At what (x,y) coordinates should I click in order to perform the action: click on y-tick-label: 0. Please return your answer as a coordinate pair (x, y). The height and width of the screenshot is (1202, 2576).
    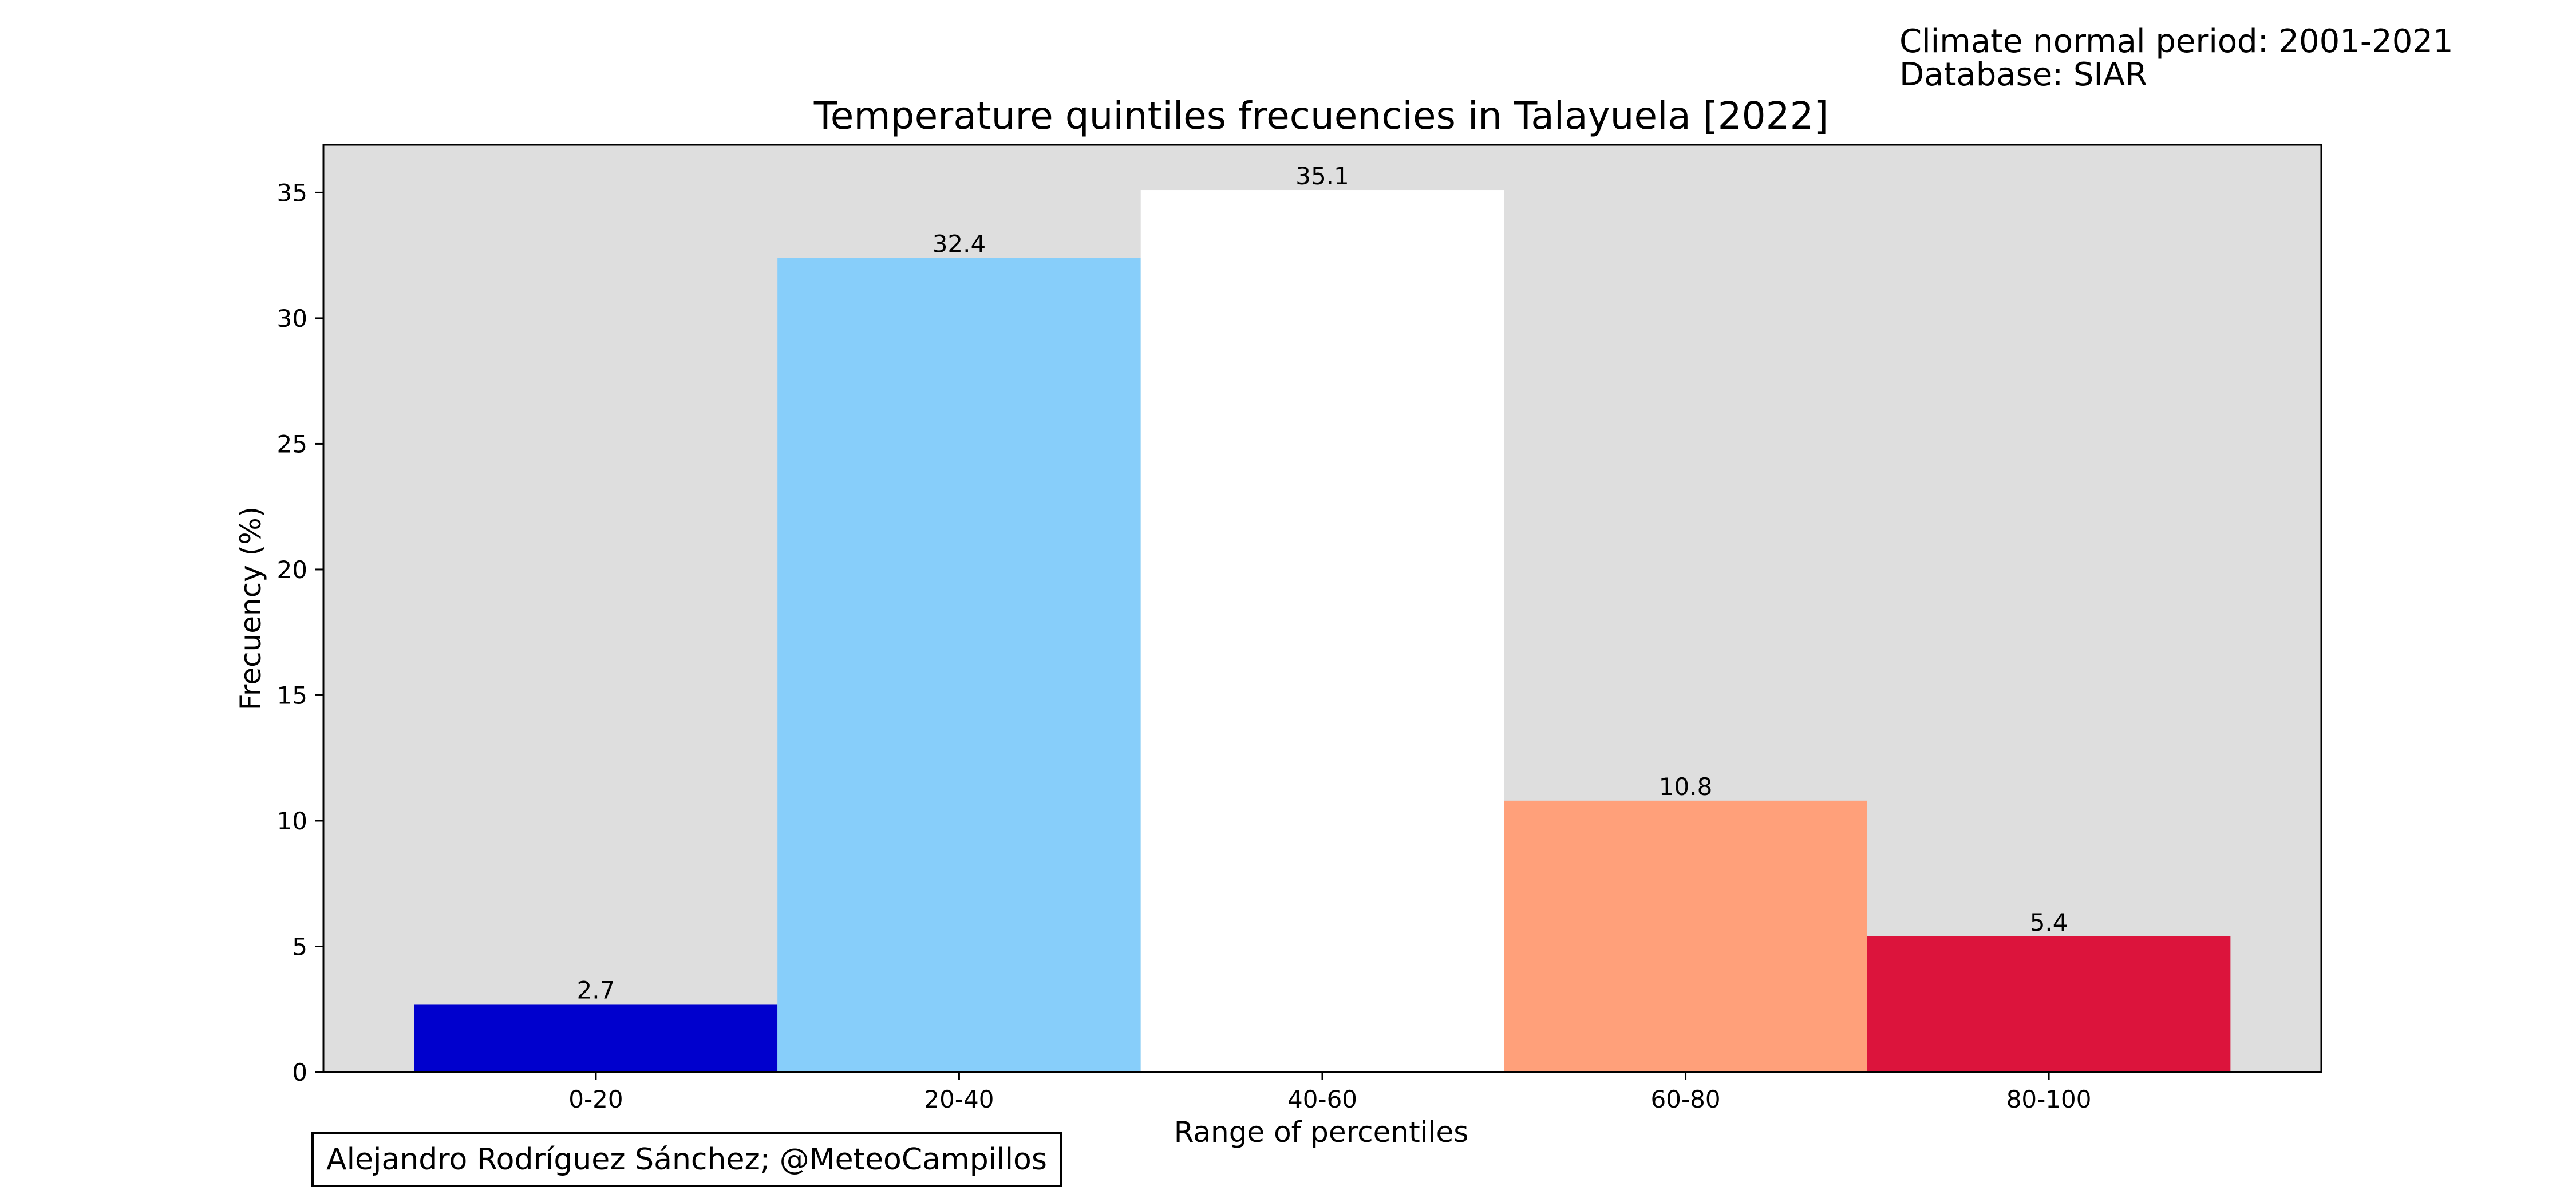
    Looking at the image, I should click on (299, 1072).